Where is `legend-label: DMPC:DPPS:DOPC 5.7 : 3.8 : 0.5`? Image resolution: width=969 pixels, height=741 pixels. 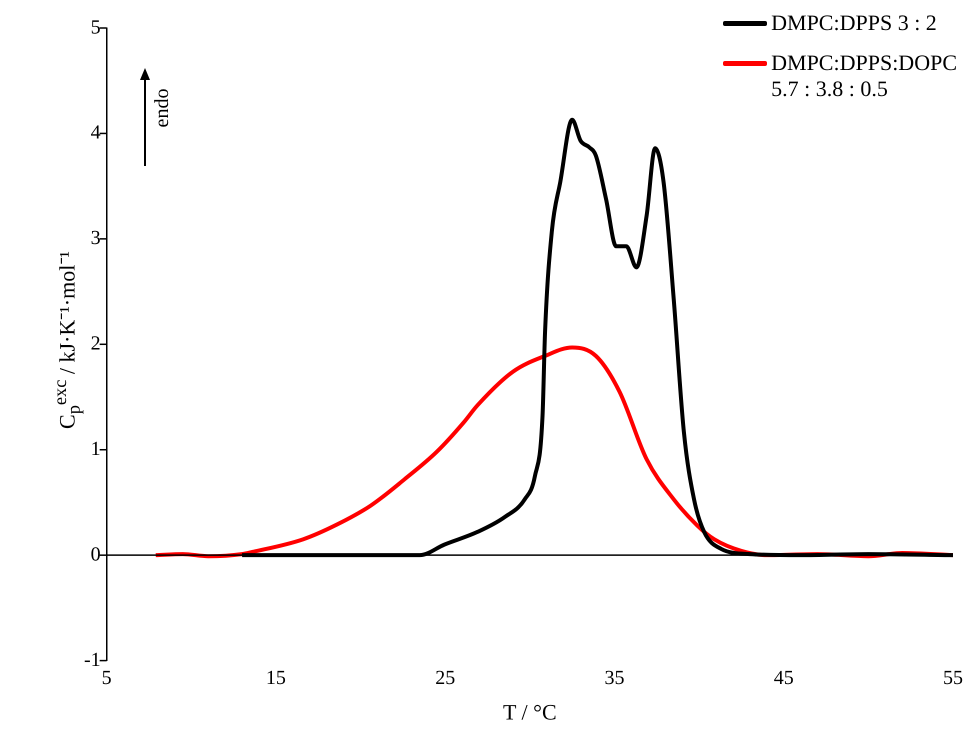
legend-label: DMPC:DPPS:DOPC 5.7 : 3.8 : 0.5 is located at coordinates (864, 76).